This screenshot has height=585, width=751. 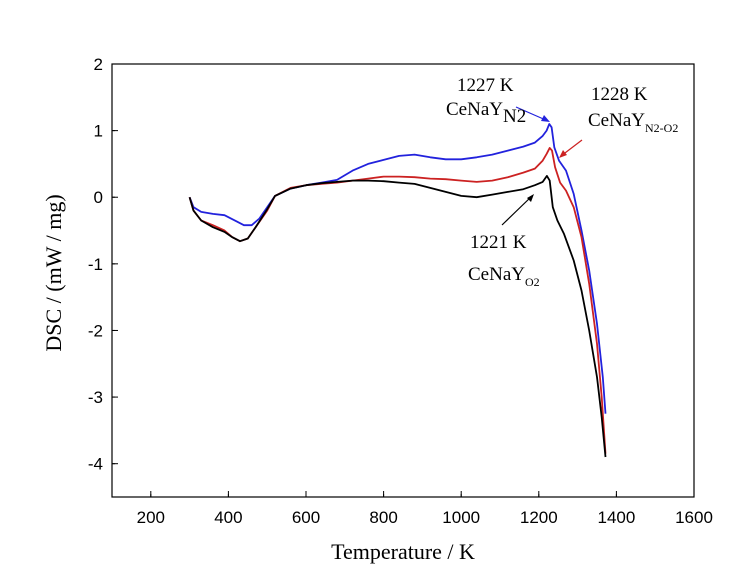 I want to click on x-tick-label-600: 600, so click(x=306, y=517).